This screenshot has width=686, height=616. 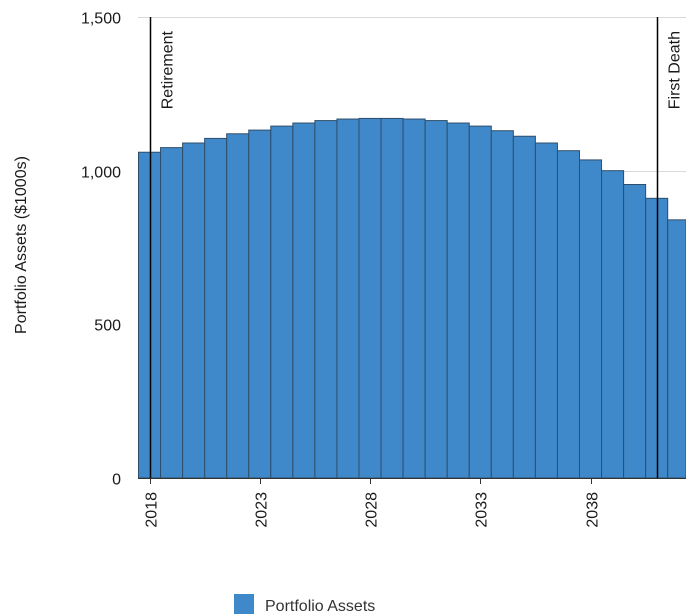 What do you see at coordinates (593, 510) in the screenshot?
I see `x-tick-label: 2038` at bounding box center [593, 510].